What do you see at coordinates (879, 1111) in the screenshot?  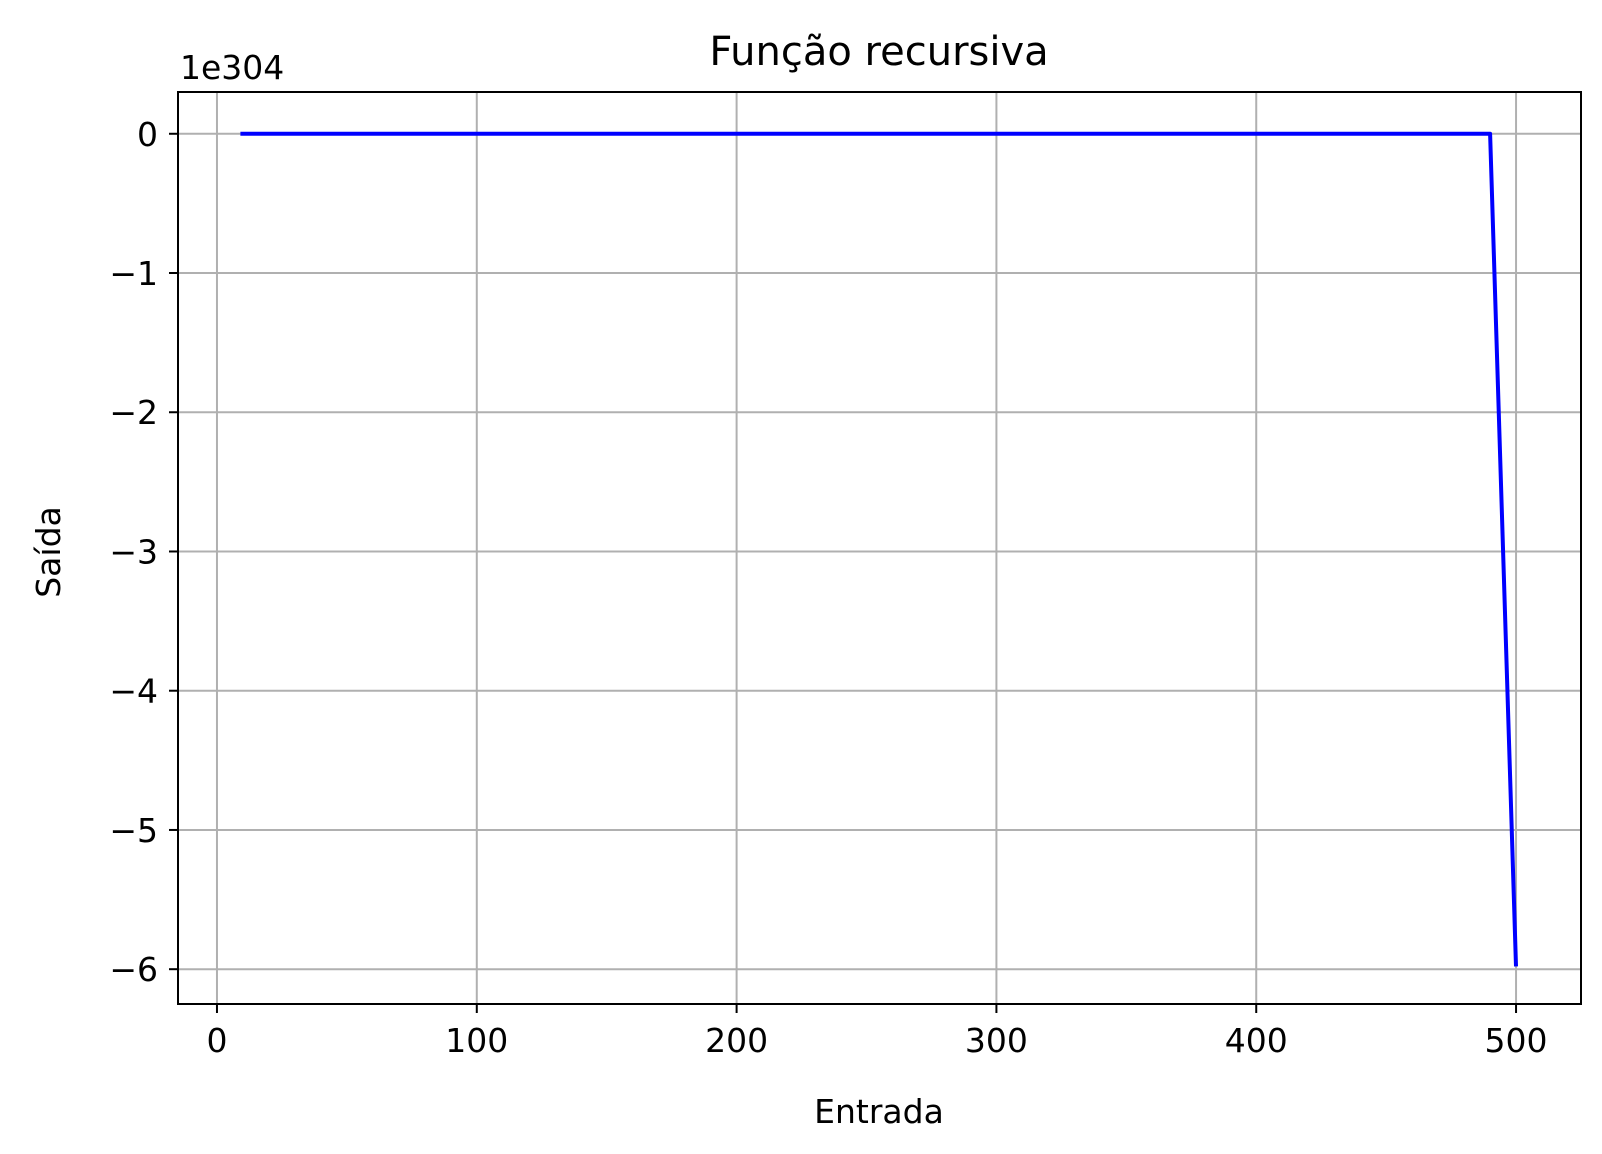 I see `x-axis-label: Entrada` at bounding box center [879, 1111].